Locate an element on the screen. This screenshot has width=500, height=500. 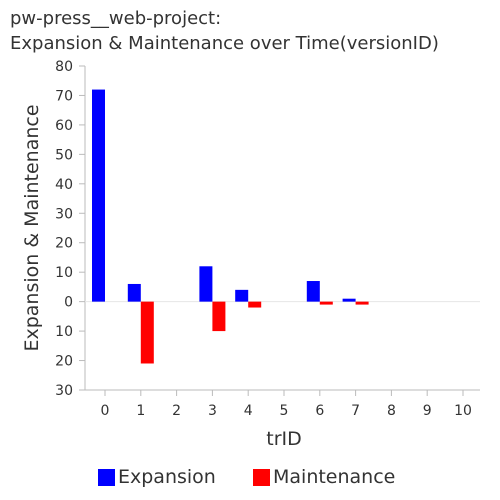
chart-title-line-1: pw-press__web-project: is located at coordinates (116, 18).